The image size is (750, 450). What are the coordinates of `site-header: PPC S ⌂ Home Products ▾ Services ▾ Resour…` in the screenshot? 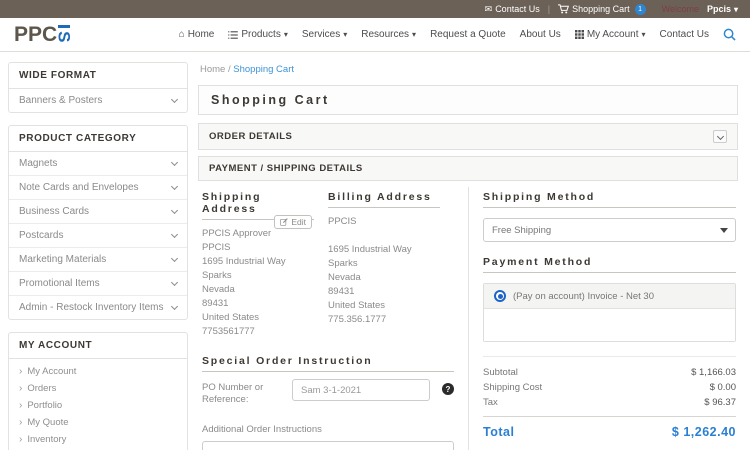 It's located at (375, 35).